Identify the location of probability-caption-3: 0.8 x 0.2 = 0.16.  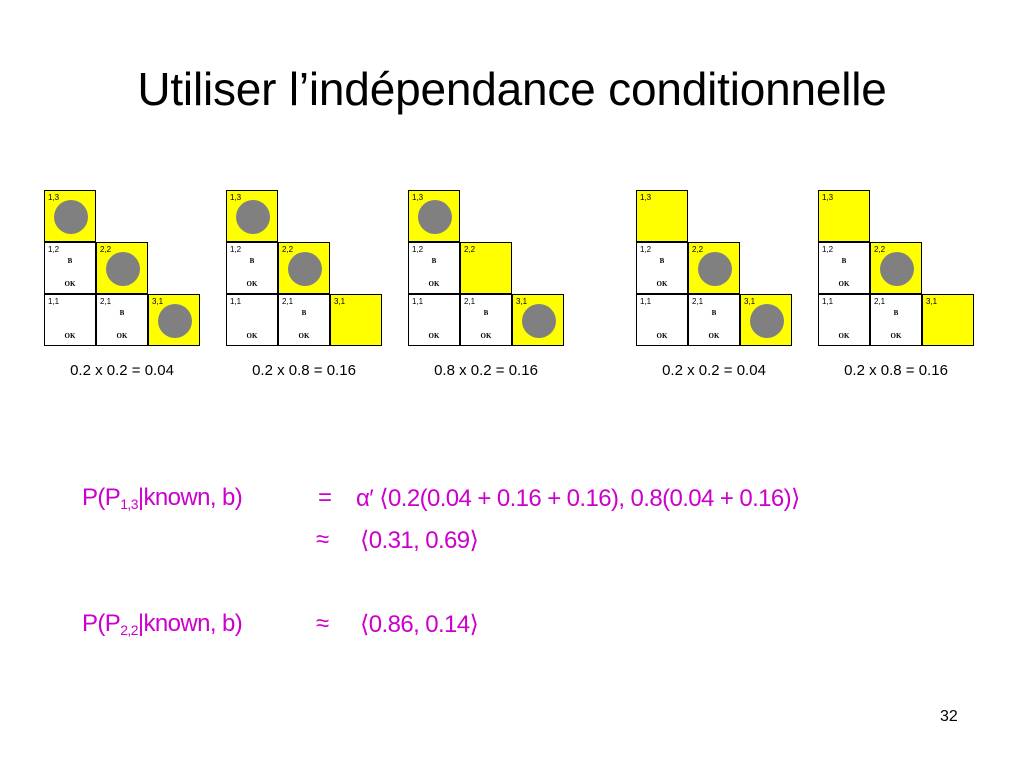
(486, 370).